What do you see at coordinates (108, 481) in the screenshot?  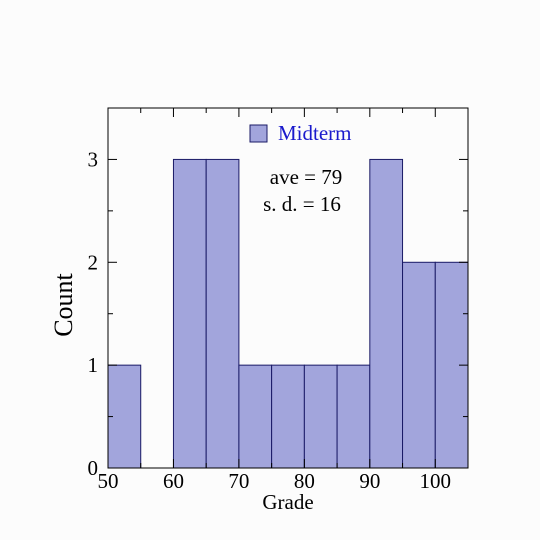 I see `x-tick-label: 50` at bounding box center [108, 481].